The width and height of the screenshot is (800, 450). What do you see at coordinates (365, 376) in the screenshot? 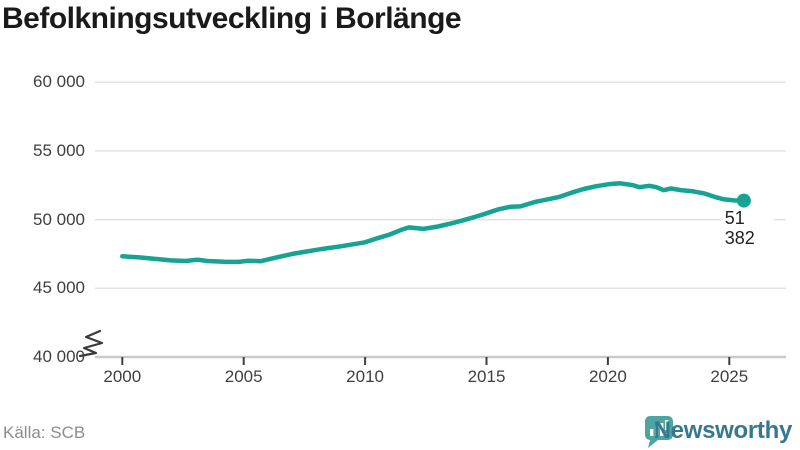
I see `x-tick-label: 2010` at bounding box center [365, 376].